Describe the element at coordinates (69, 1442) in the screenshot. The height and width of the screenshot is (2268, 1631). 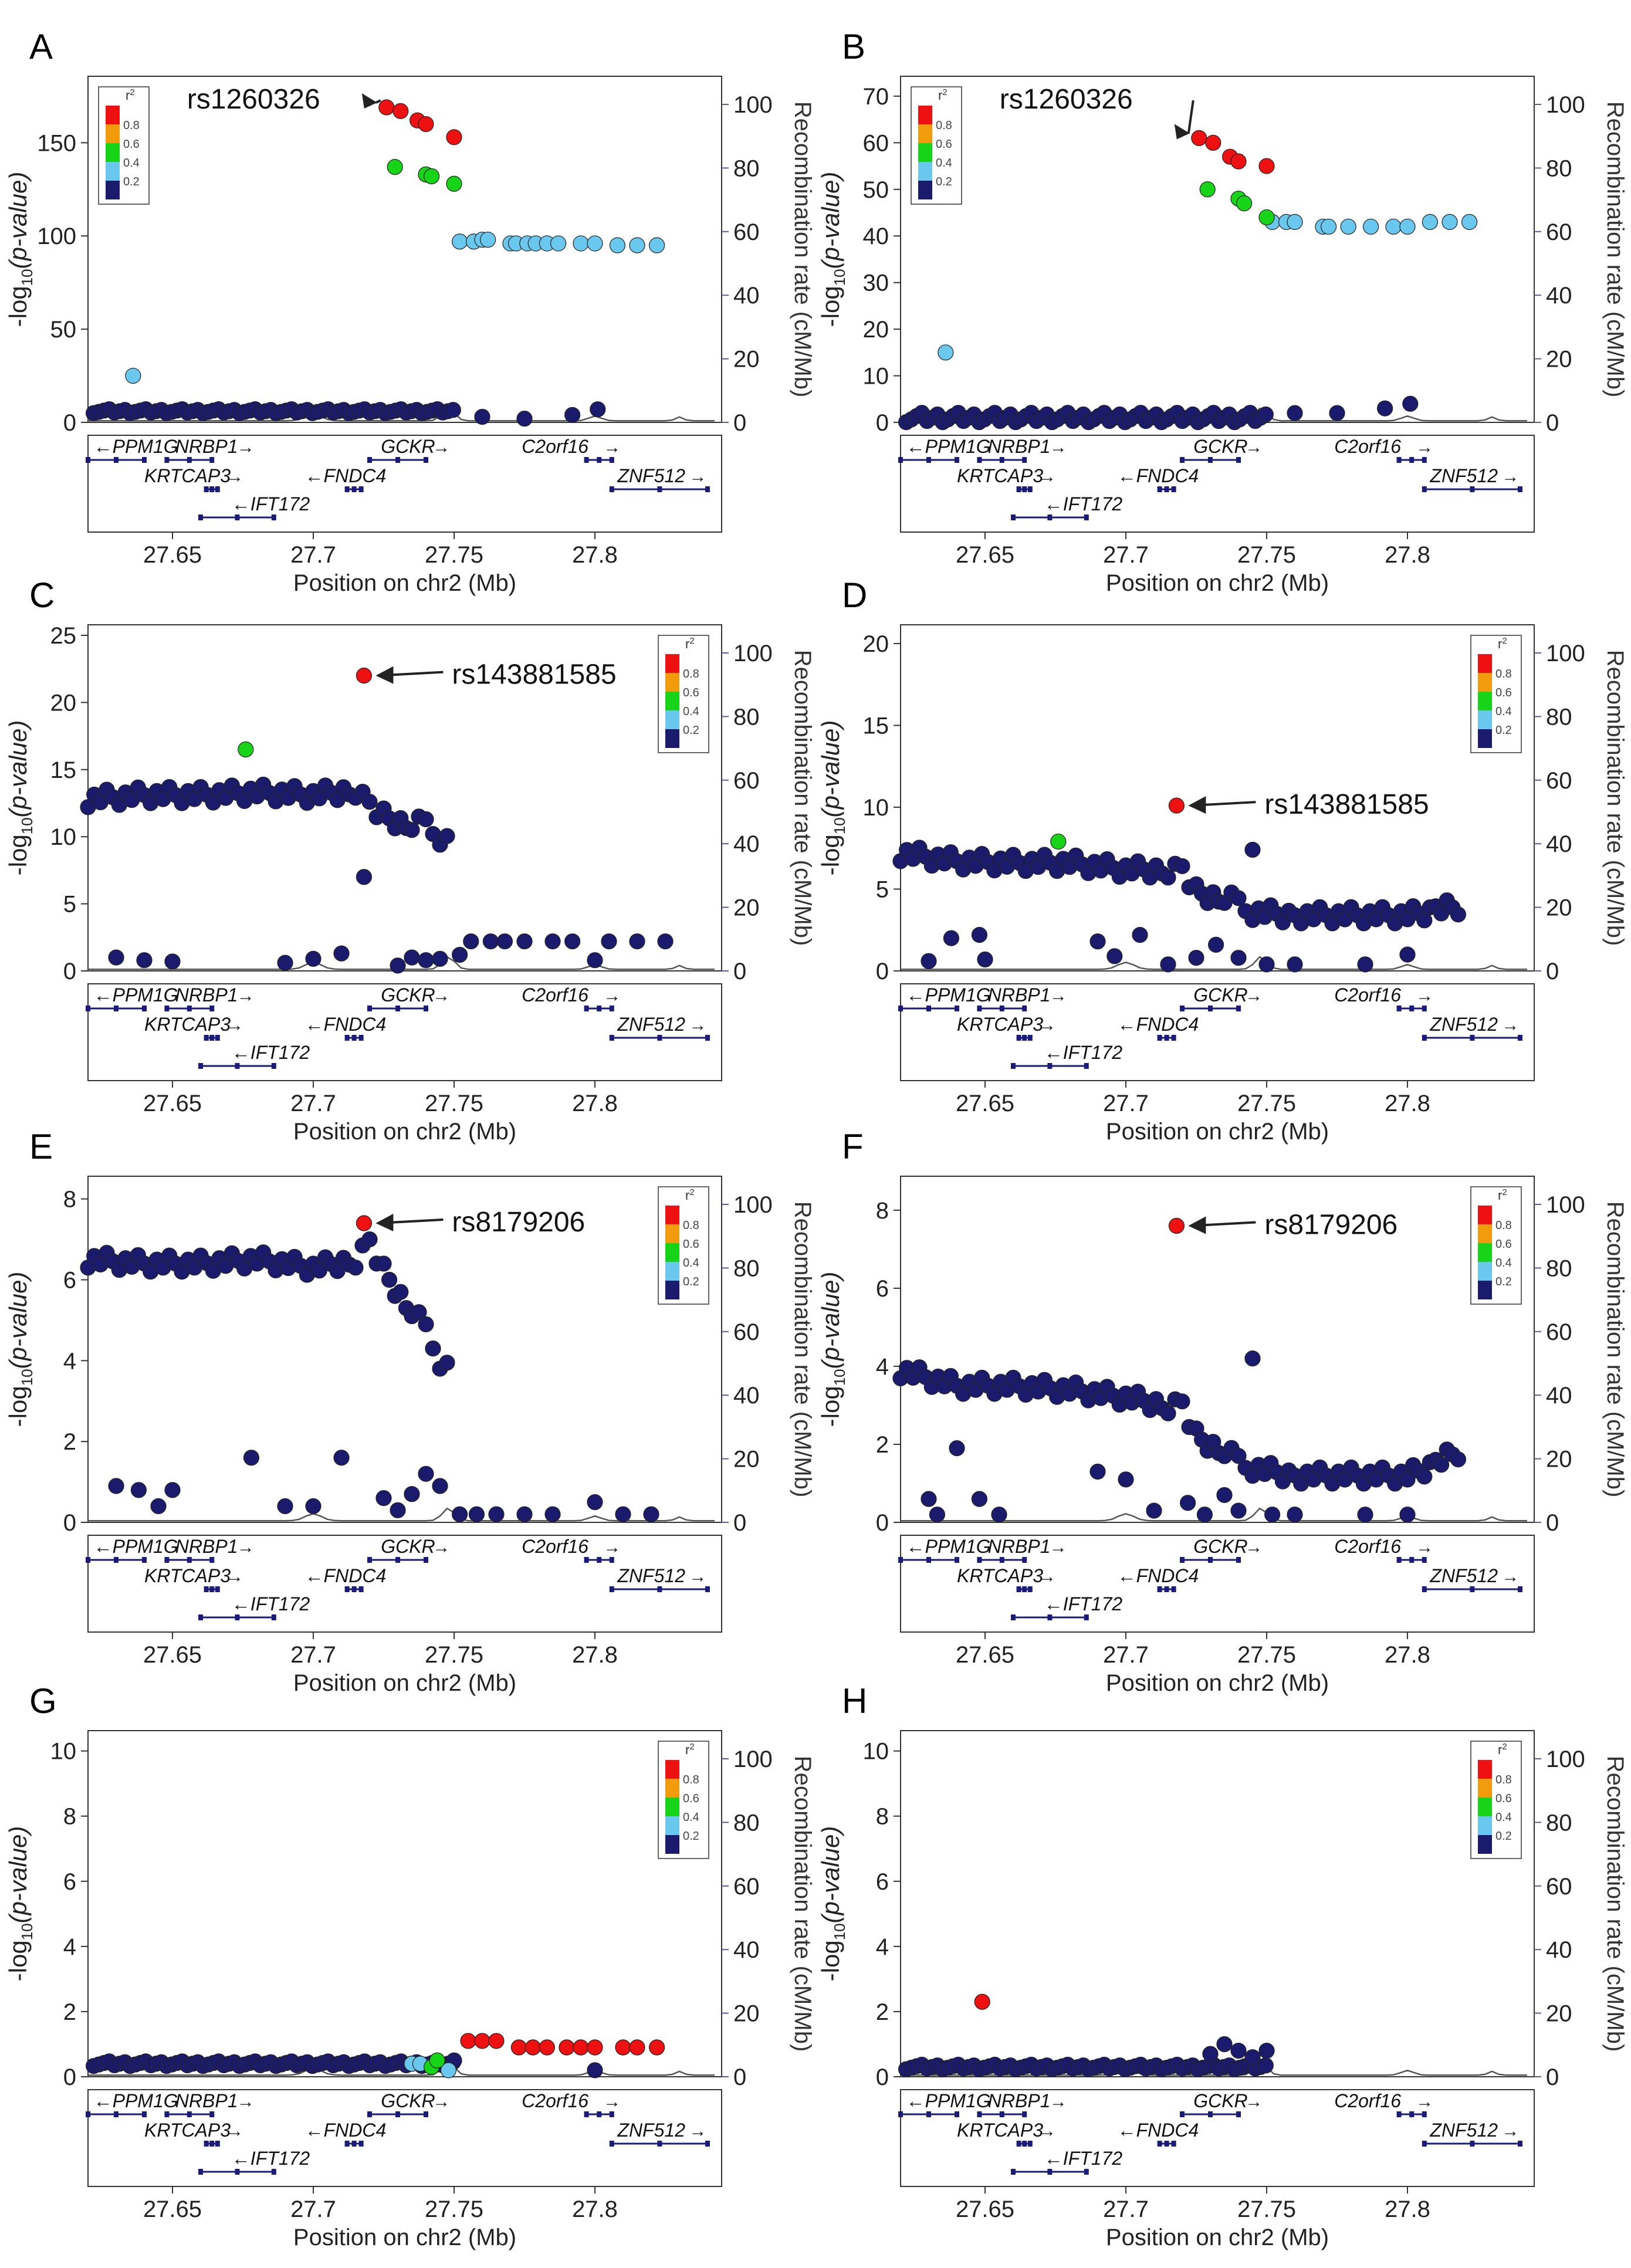
I see `y-tick-label: 2` at that location.